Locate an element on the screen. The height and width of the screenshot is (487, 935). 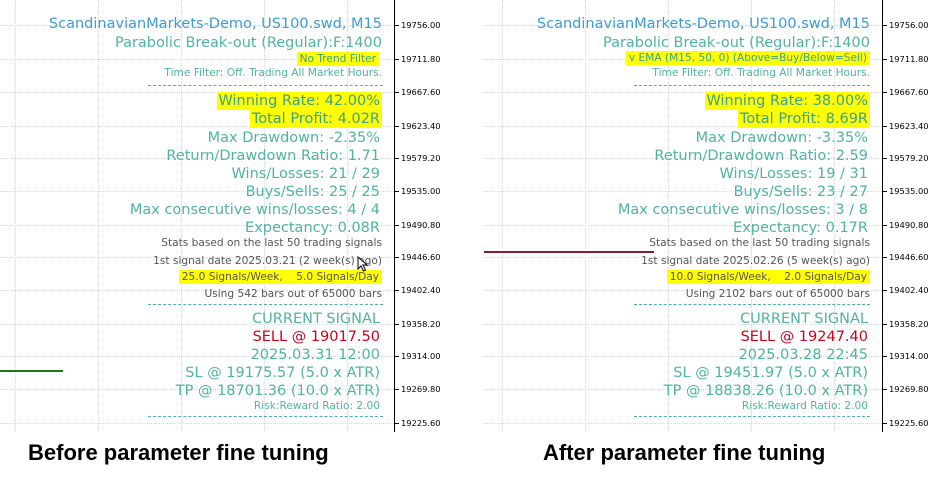
buys-sells: Buys/Sells: 25 / 25 is located at coordinates (312, 192).